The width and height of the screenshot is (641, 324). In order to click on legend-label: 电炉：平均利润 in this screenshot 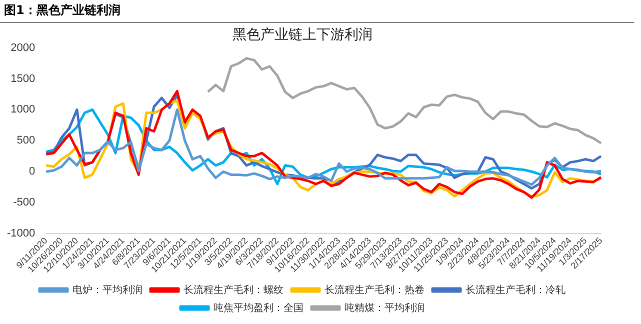, I will do `click(107, 290)`.